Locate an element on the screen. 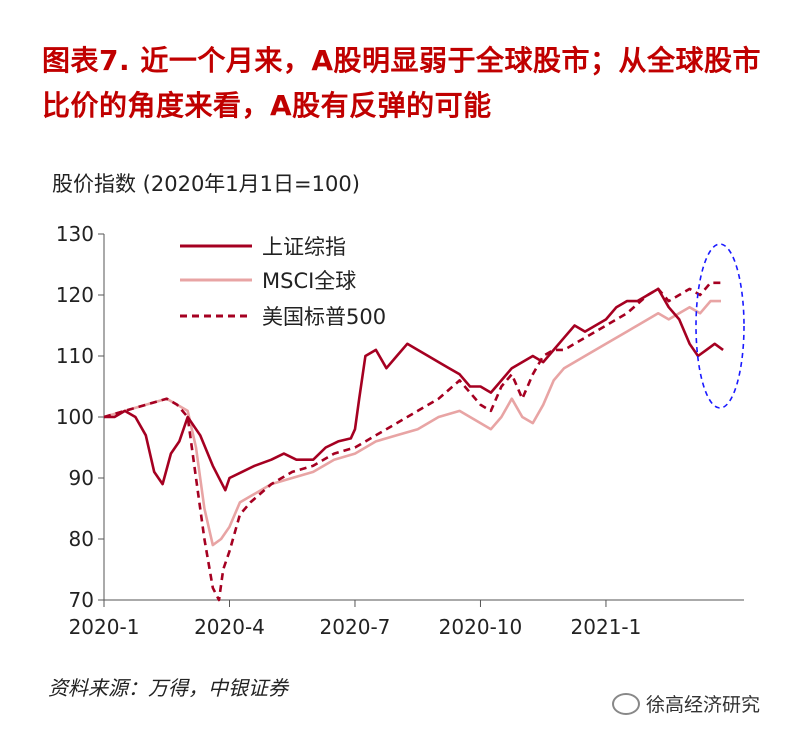 The height and width of the screenshot is (738, 786). legend-label: 上证综指 is located at coordinates (304, 247).